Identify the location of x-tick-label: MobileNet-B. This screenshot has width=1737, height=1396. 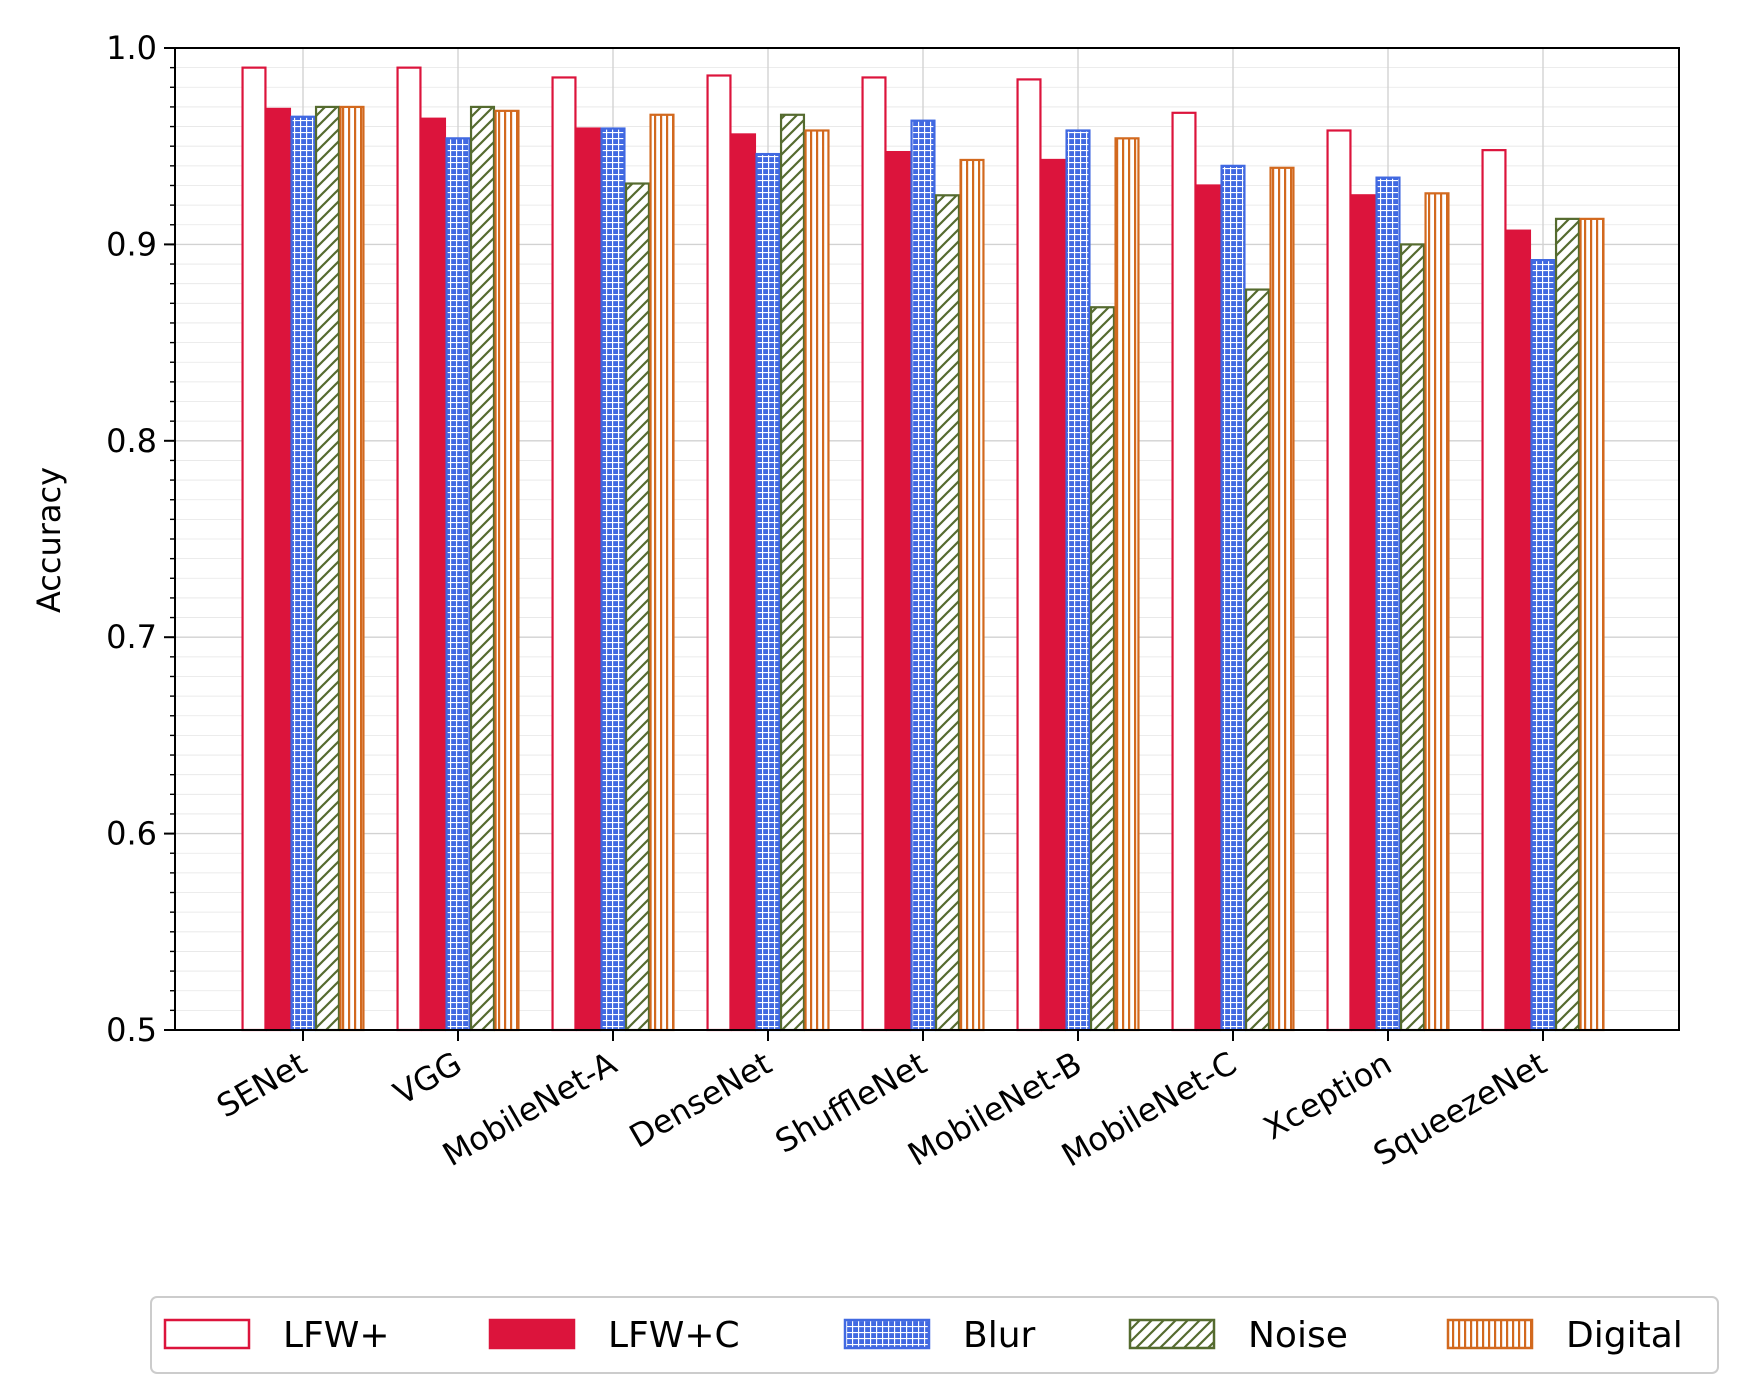
(994, 1109).